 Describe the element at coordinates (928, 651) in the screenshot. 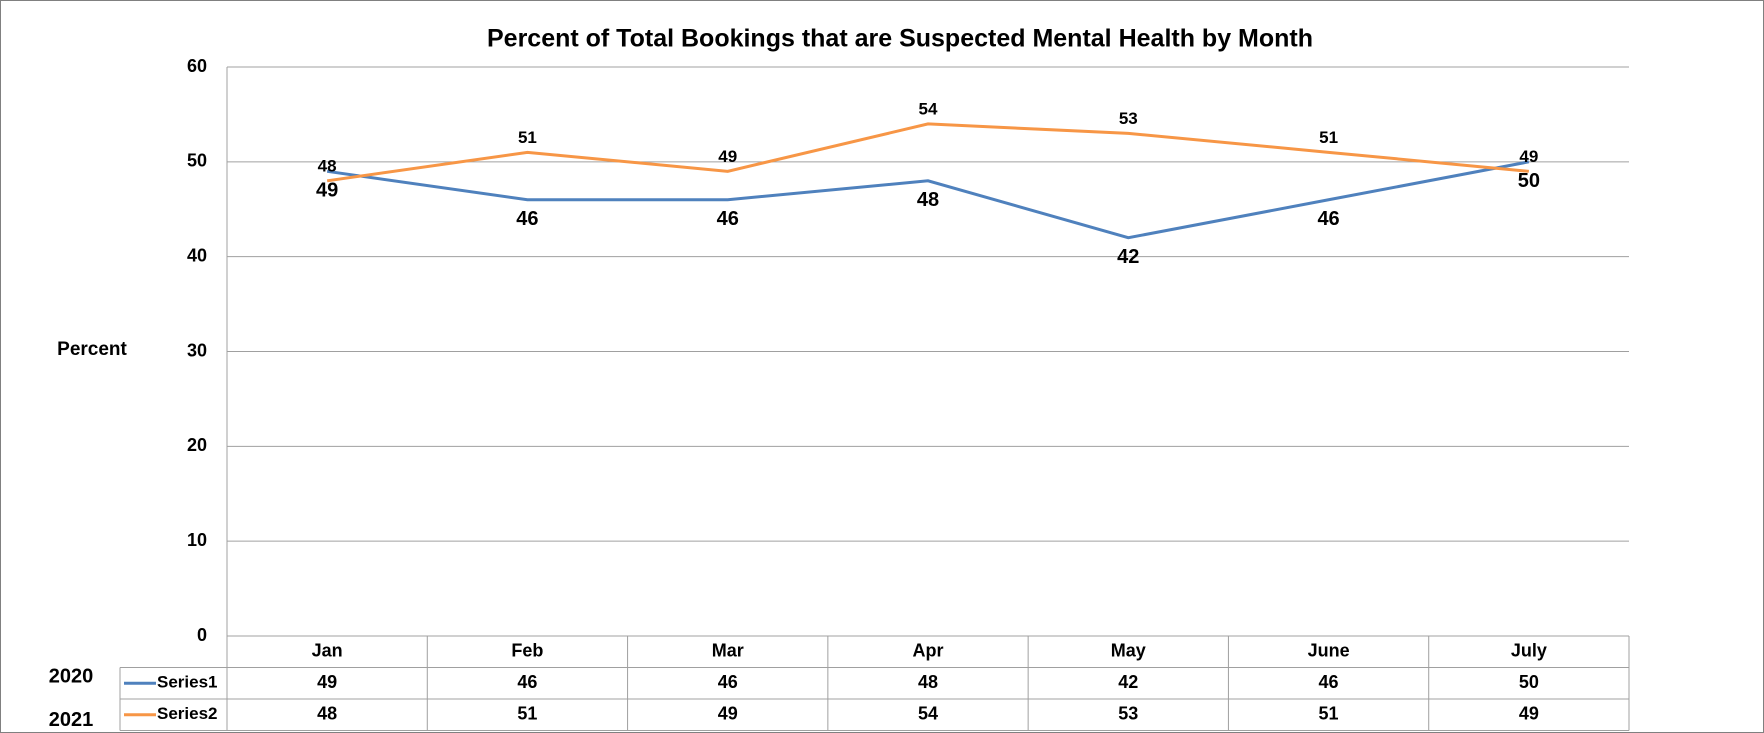

I see `x-tick-label: Apr` at that location.